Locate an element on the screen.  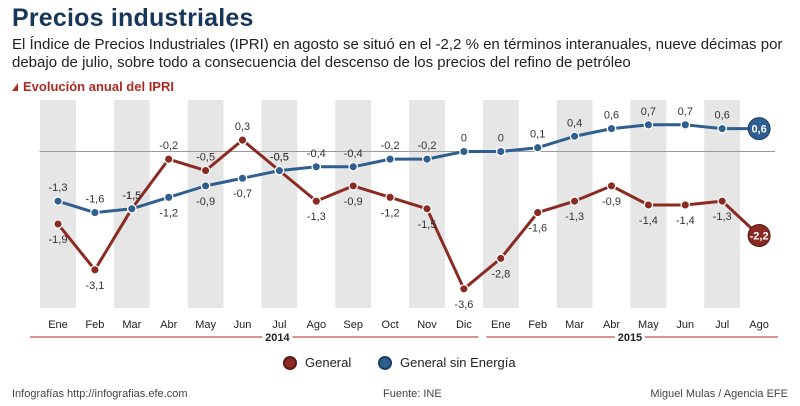
data-label-sin-energia-13: 0,1 is located at coordinates (537, 135).